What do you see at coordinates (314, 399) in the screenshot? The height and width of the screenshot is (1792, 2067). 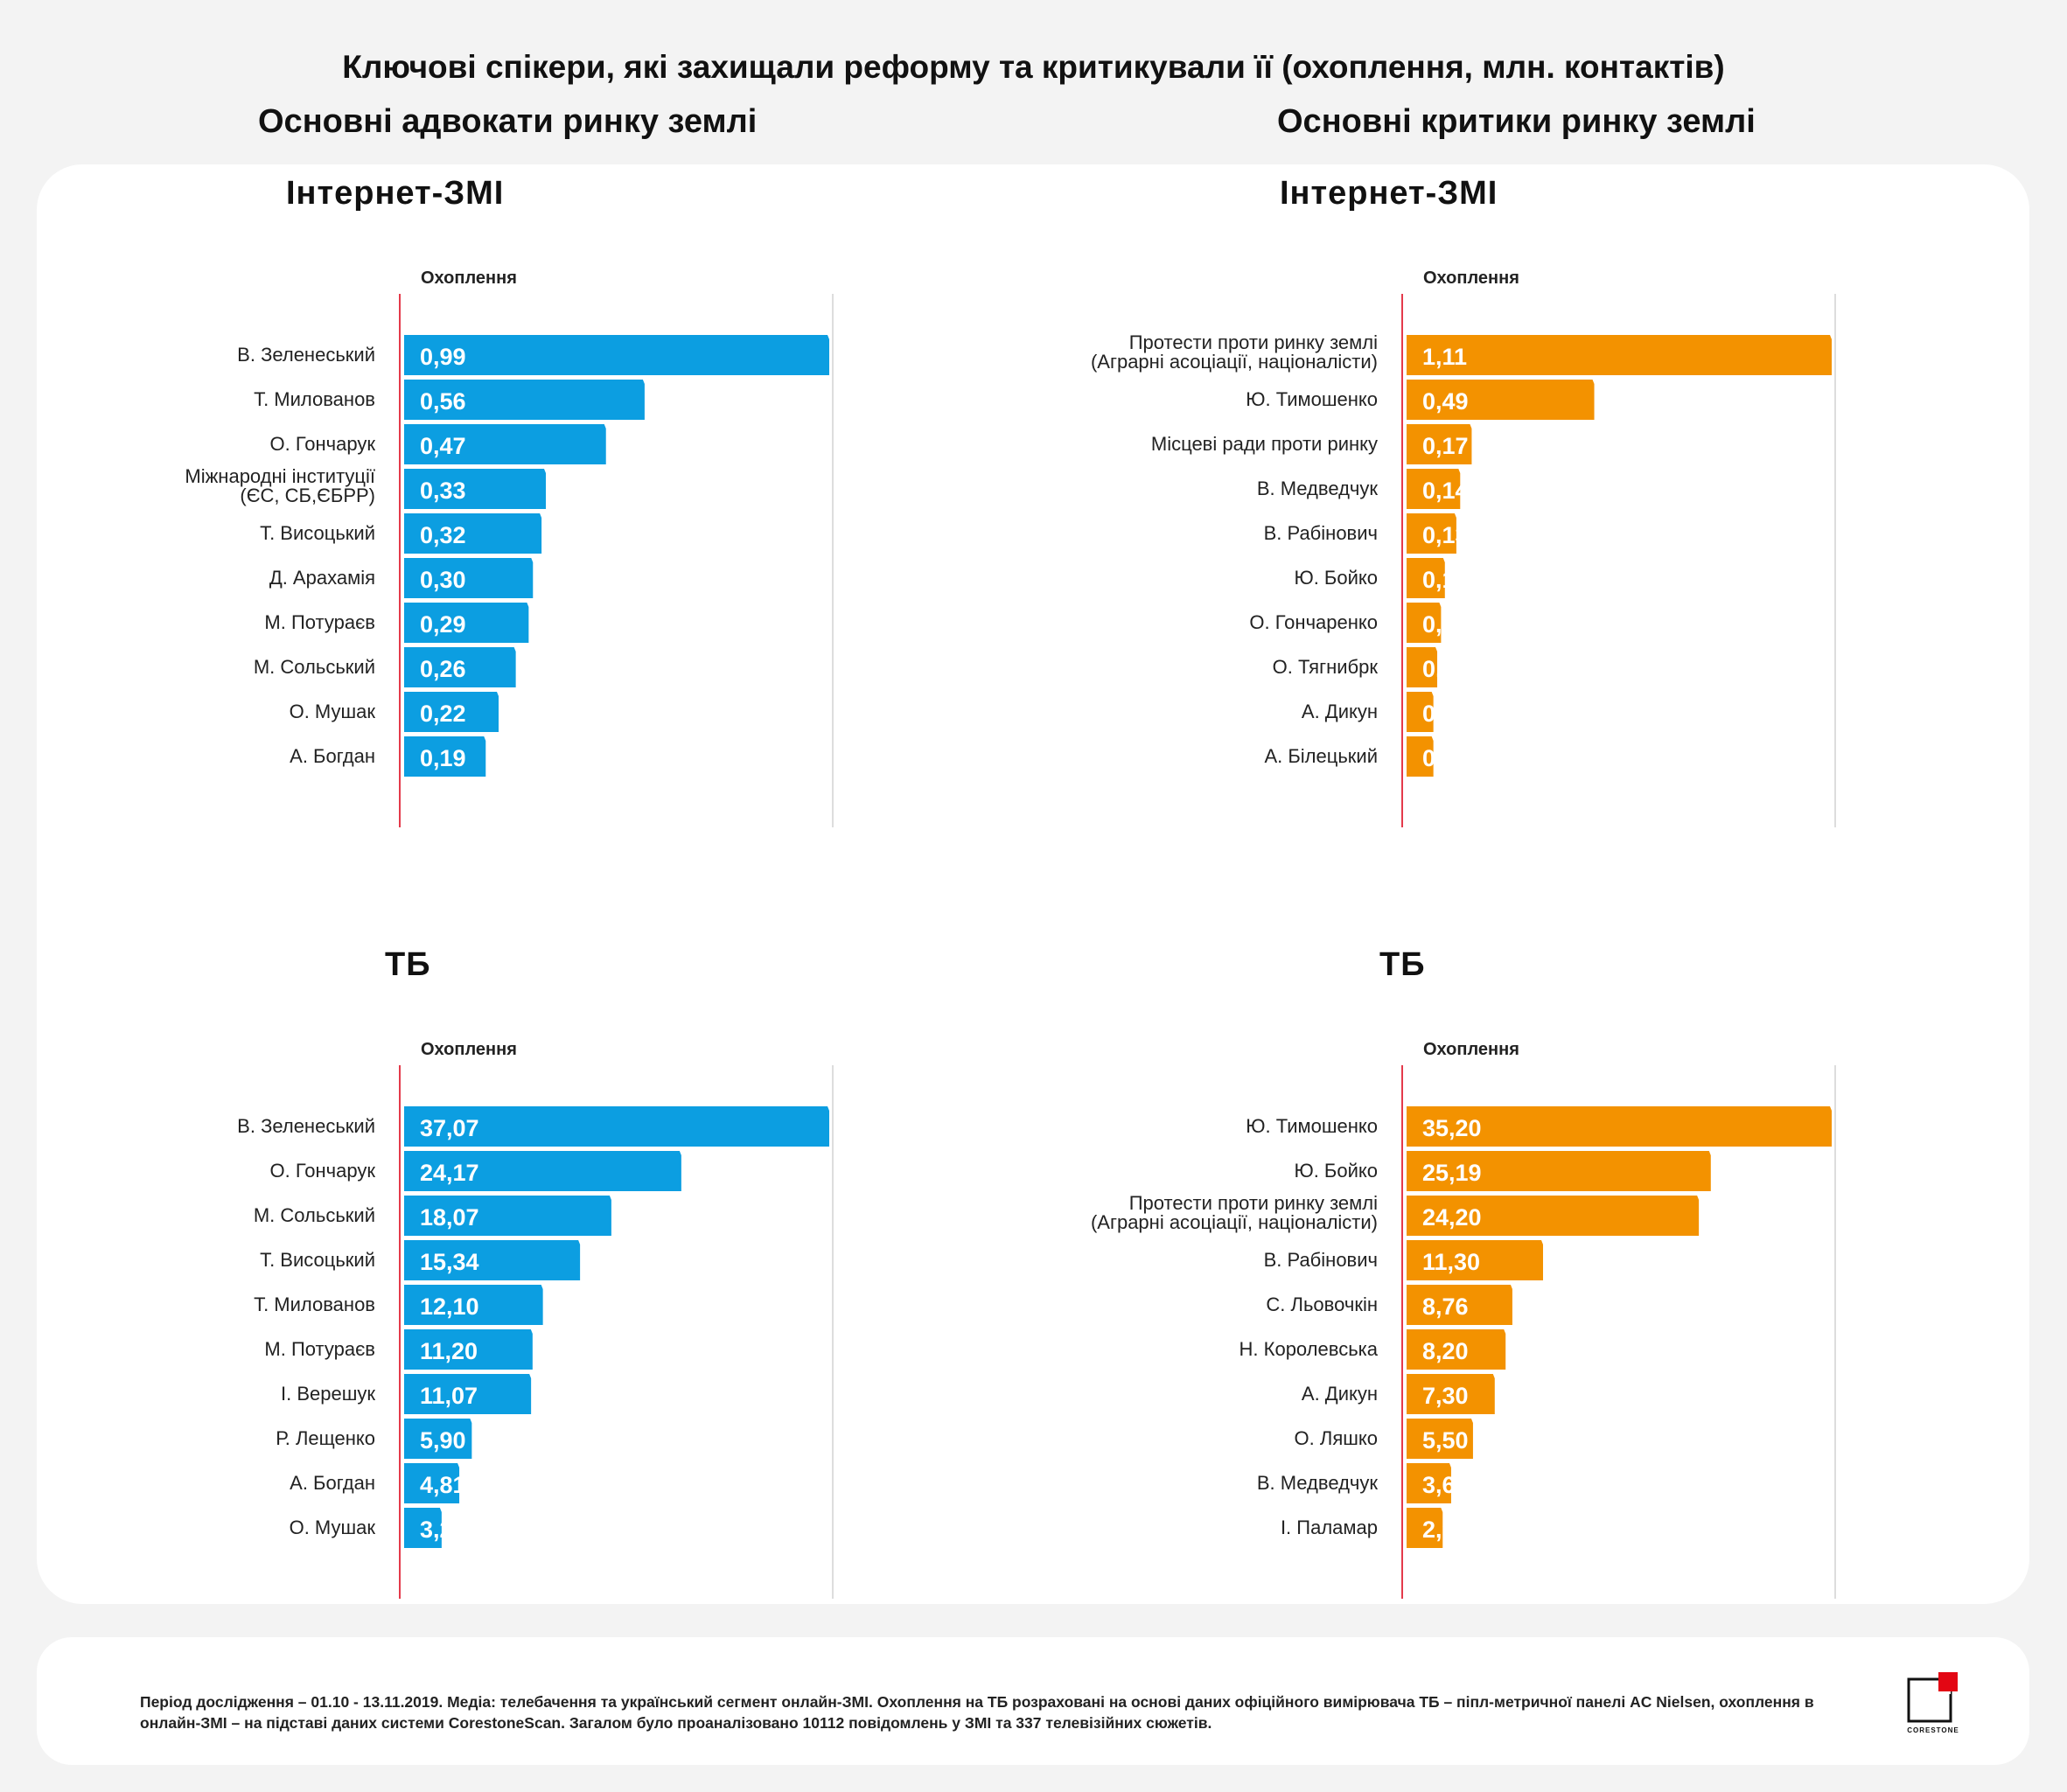 I see `category-label: Т. Милованов` at bounding box center [314, 399].